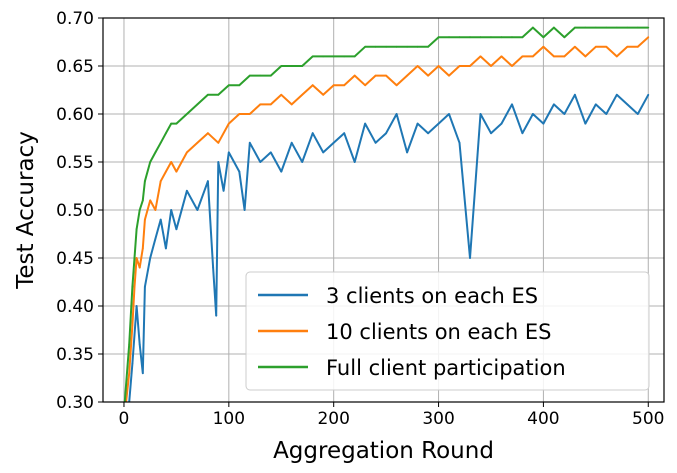 The image size is (677, 473). What do you see at coordinates (438, 332) in the screenshot?
I see `legend-label: 10 clients on each ES` at bounding box center [438, 332].